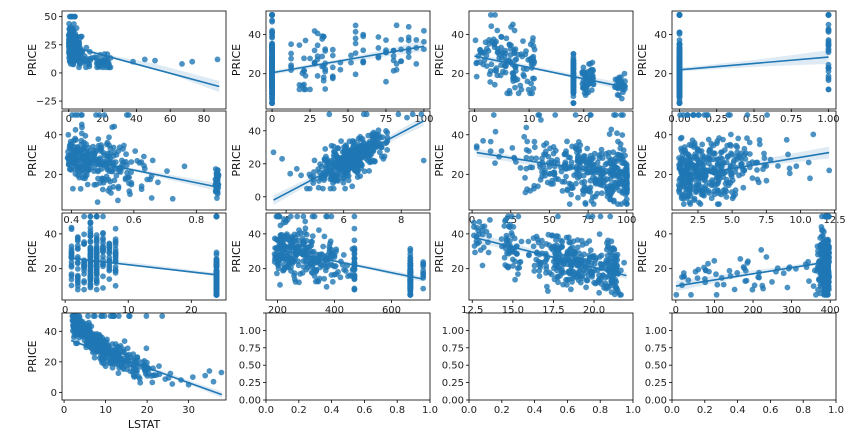 The image size is (865, 438). What do you see at coordinates (50, 45) in the screenshot?
I see `y-tick-label: 25` at bounding box center [50, 45].